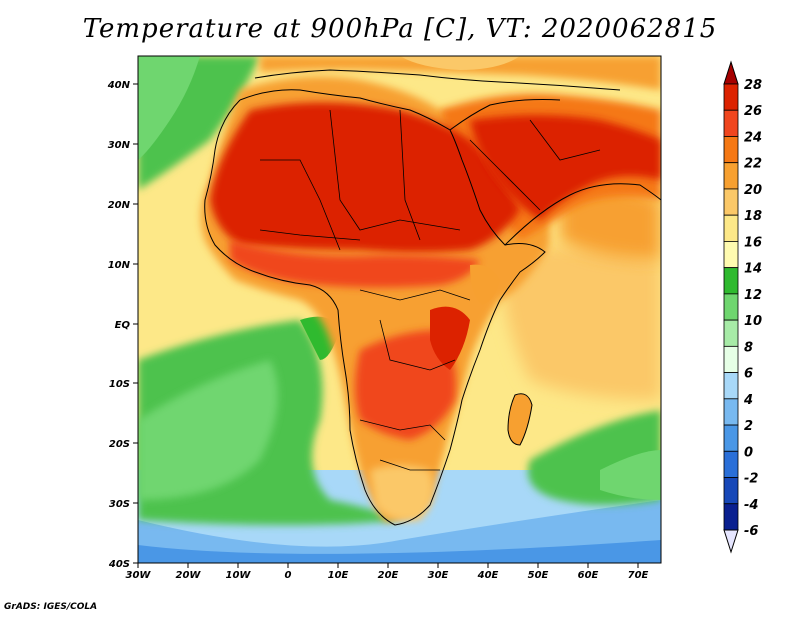 Image resolution: width=800 pixels, height=618 pixels. What do you see at coordinates (753, 321) in the screenshot?
I see `colorbar-label: 10` at bounding box center [753, 321].